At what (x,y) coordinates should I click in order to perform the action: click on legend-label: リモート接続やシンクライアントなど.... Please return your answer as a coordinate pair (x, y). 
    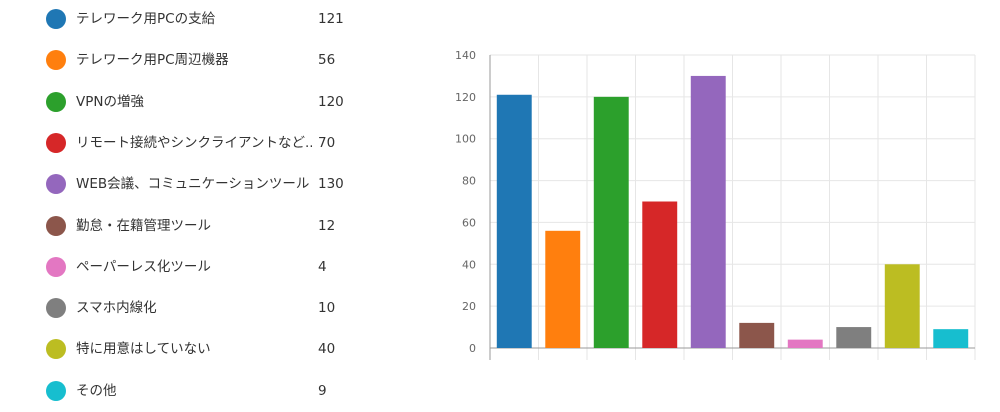
    Looking at the image, I should click on (194, 142).